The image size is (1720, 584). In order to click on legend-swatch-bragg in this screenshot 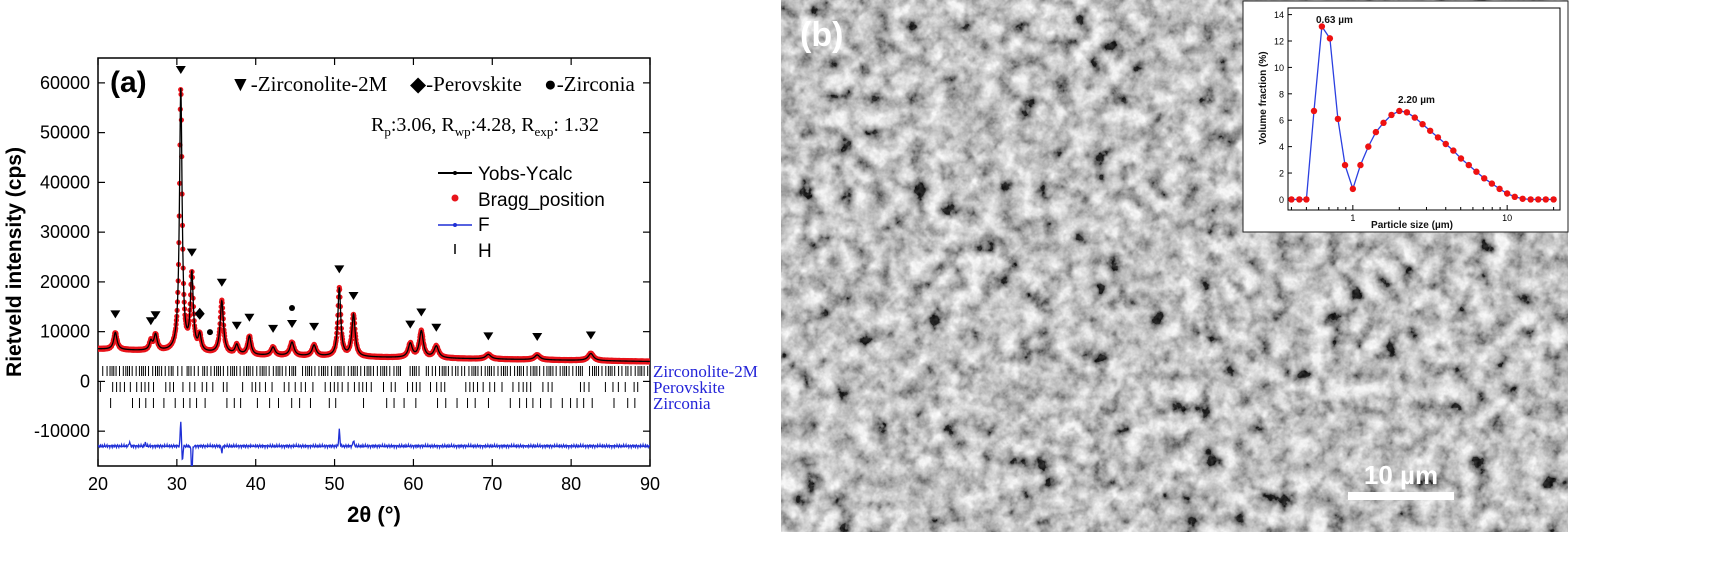, I will do `click(455, 198)`.